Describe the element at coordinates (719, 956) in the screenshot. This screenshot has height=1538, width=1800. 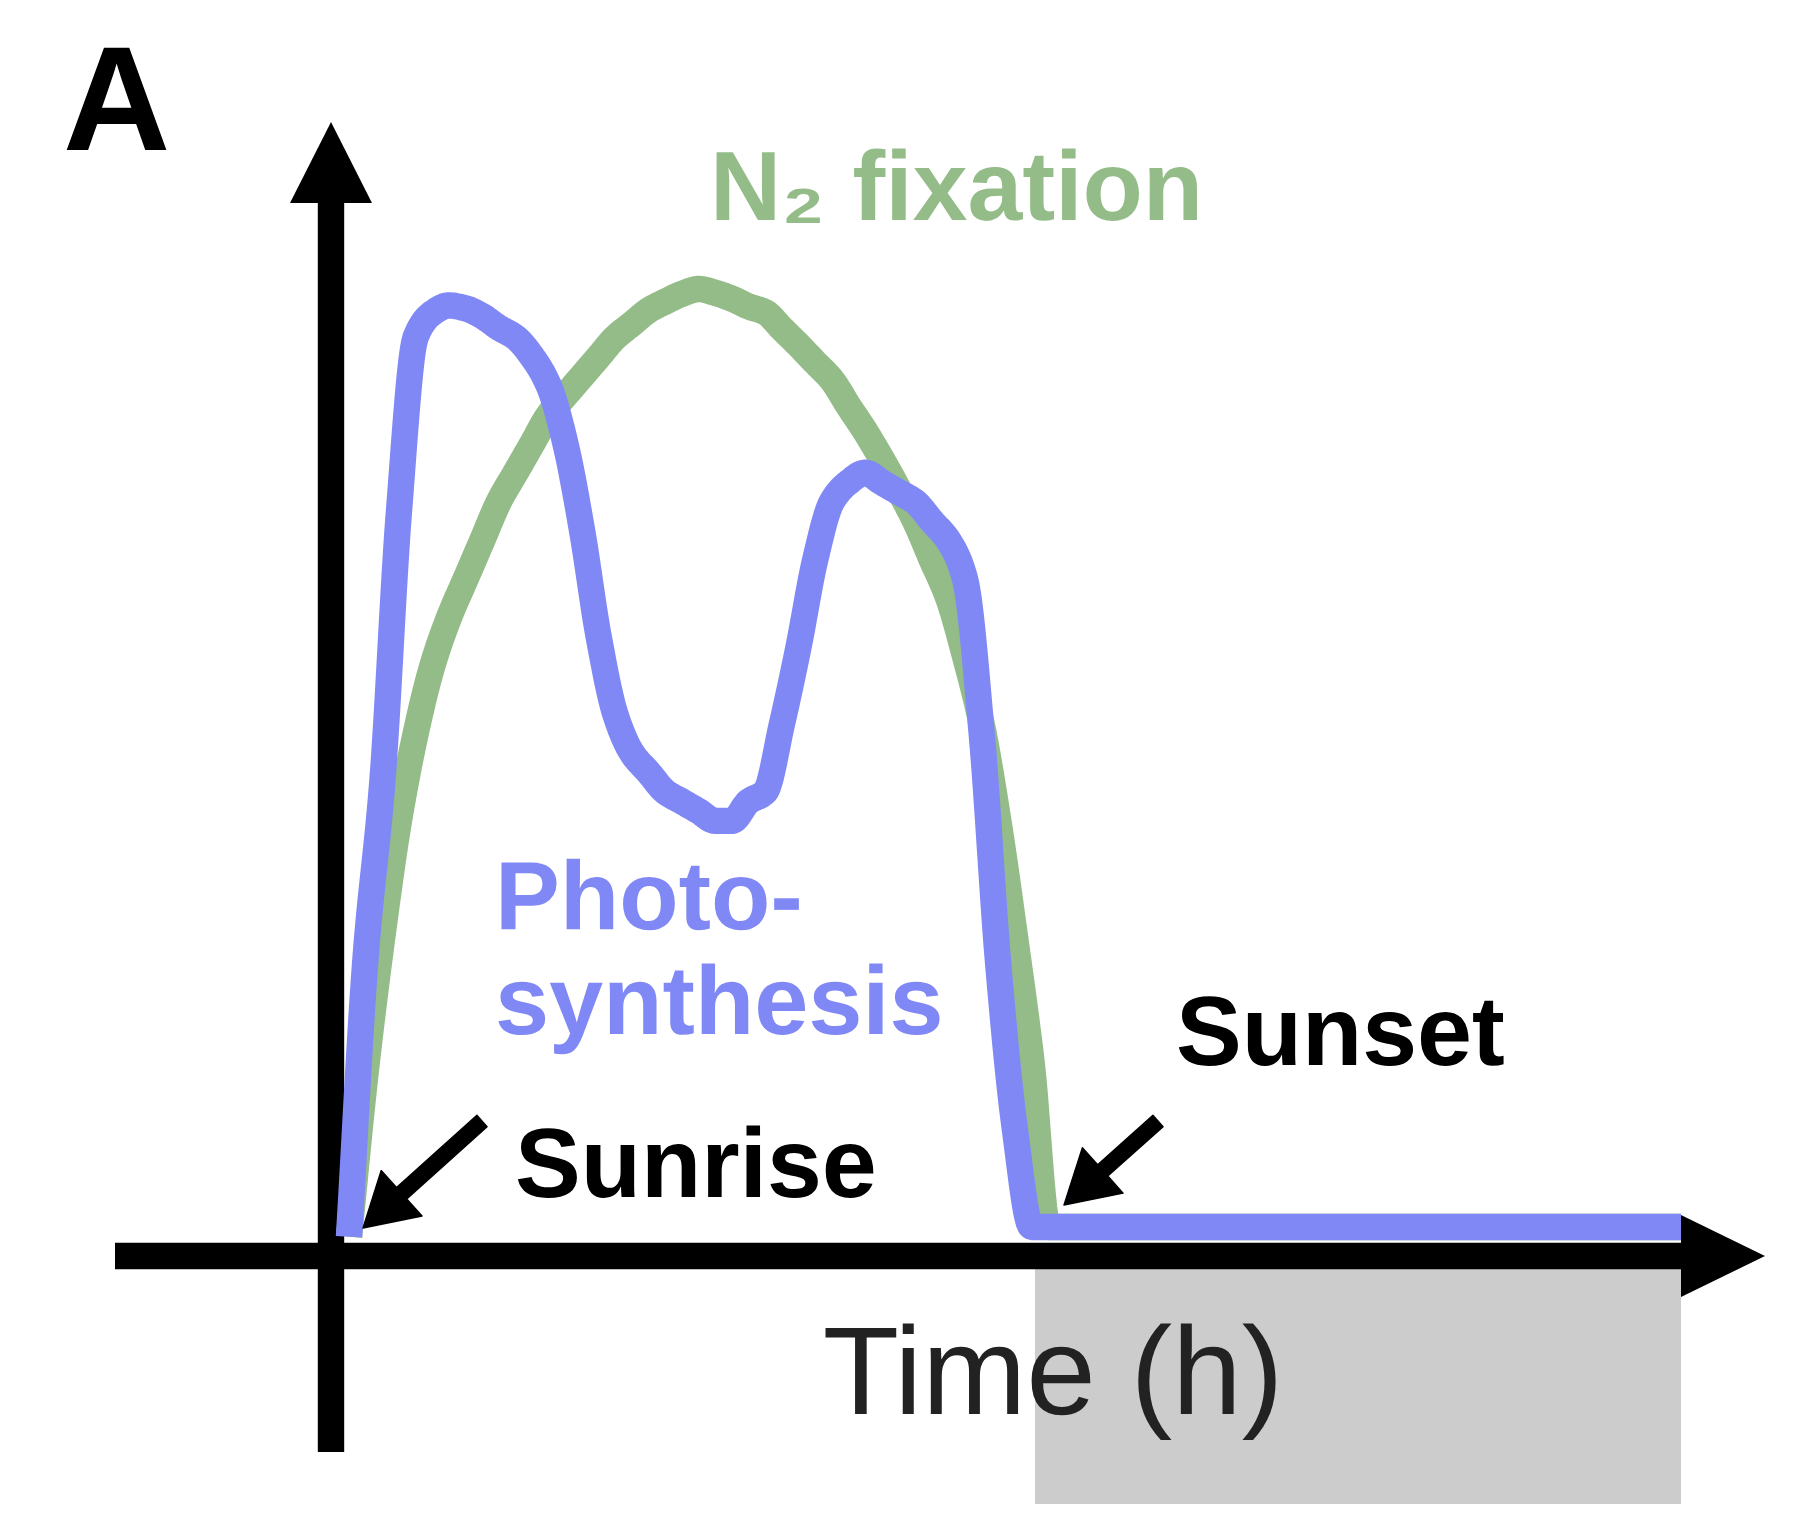
I see `series-label: Photo- synthesis` at that location.